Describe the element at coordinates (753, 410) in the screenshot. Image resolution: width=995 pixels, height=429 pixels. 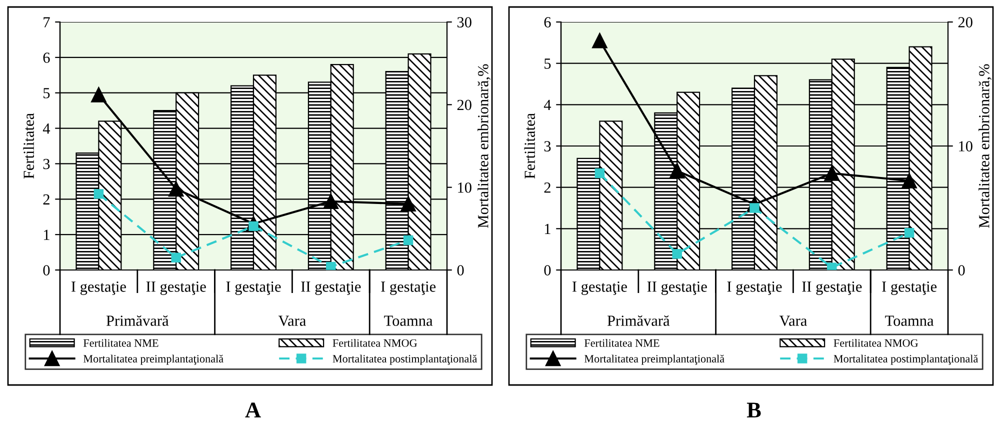
I see `text: B` at that location.